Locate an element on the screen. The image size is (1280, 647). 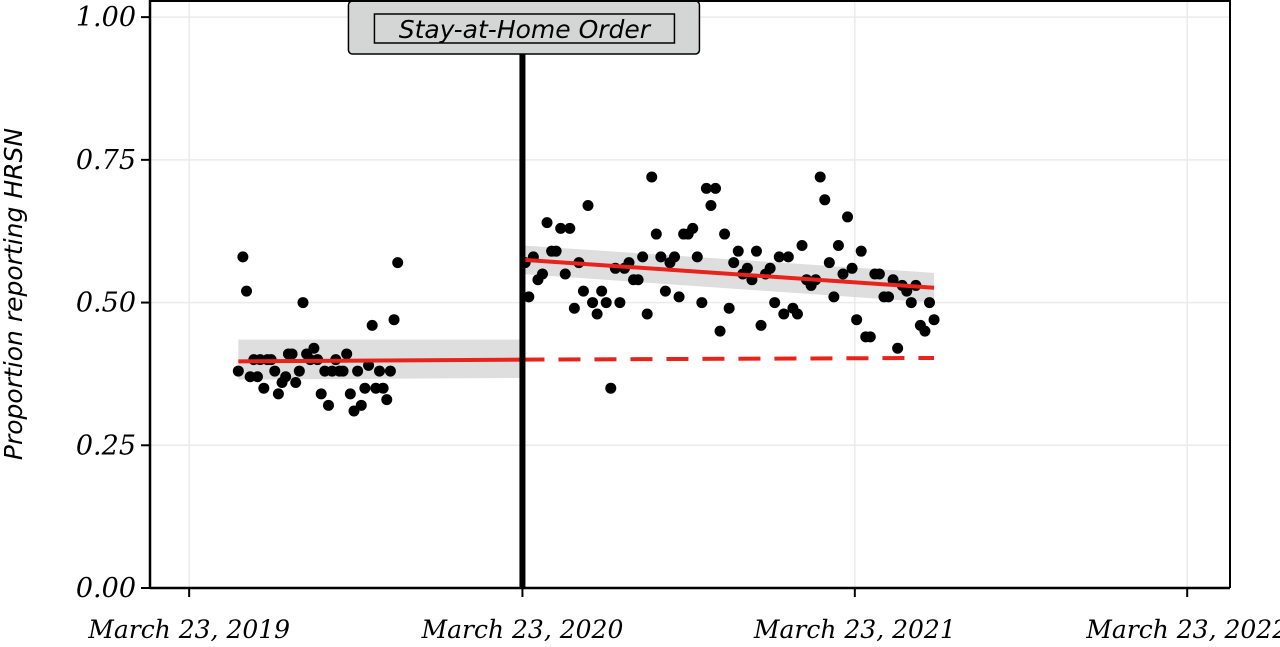
fit-line-pre is located at coordinates (380, 360).